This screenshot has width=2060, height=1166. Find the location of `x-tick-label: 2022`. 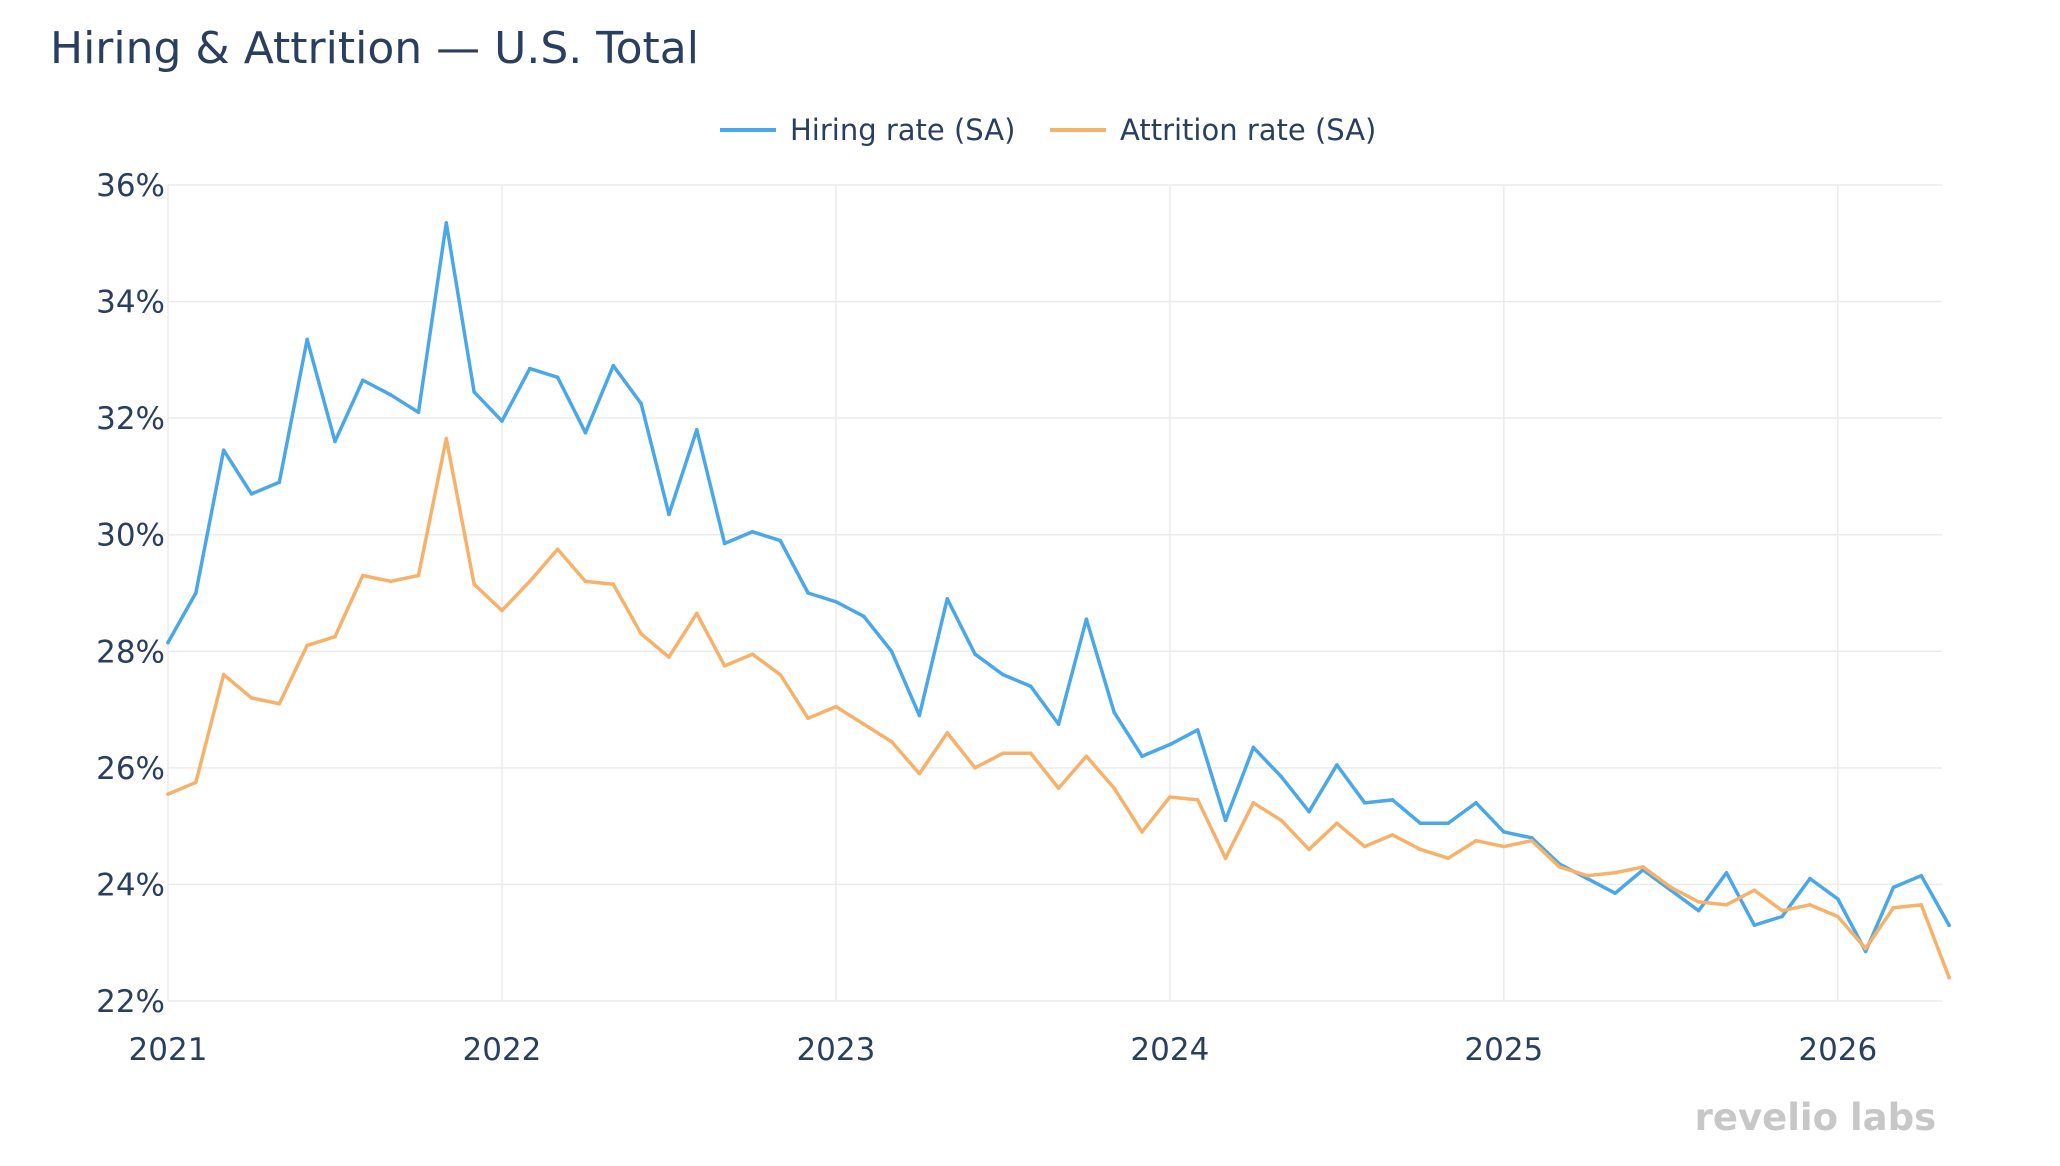

x-tick-label: 2022 is located at coordinates (502, 1050).